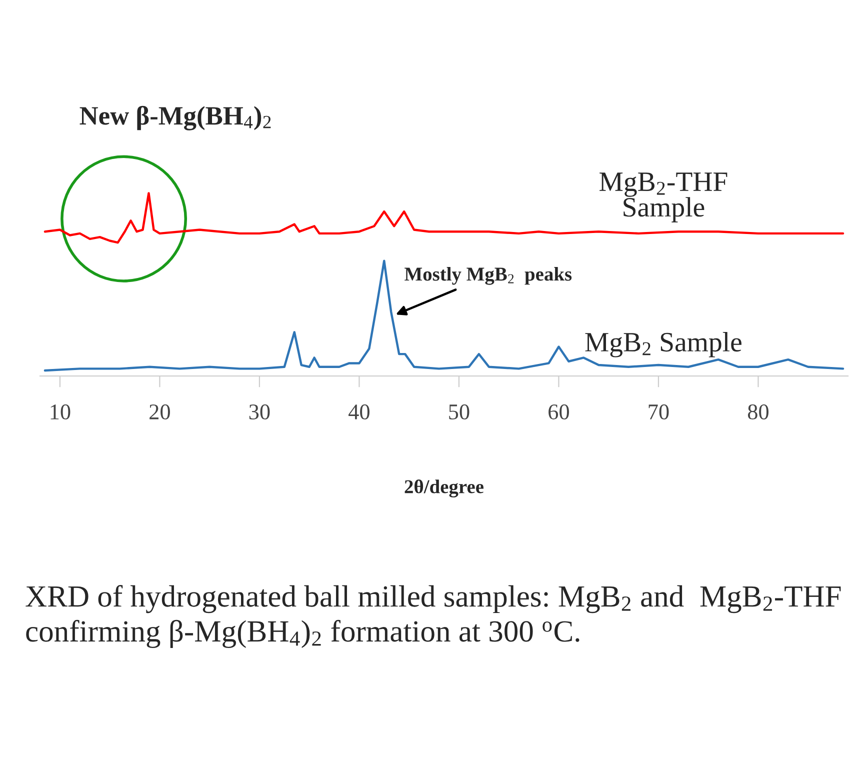  What do you see at coordinates (663, 345) in the screenshot?
I see `series-label: MgB$_{2}$ Sample` at bounding box center [663, 345].